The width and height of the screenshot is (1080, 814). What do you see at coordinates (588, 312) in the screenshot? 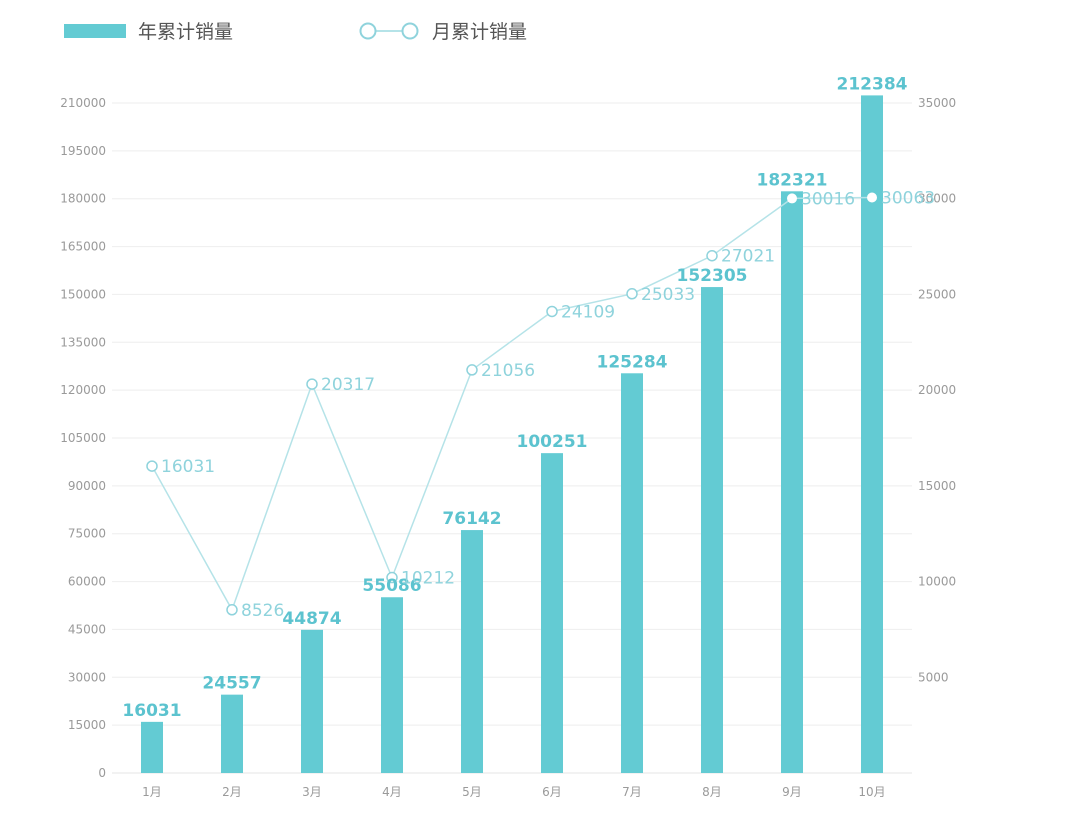
I see `line-value-label: 24109` at bounding box center [588, 312].